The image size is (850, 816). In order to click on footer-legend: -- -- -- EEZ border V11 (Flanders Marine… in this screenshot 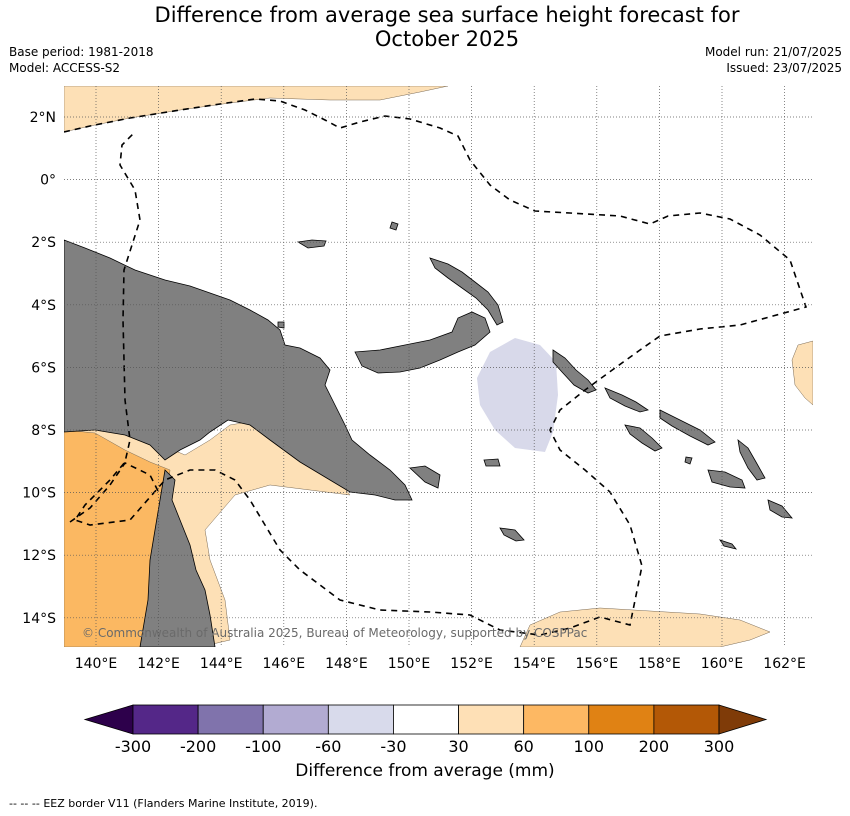, I will do `click(163, 803)`.